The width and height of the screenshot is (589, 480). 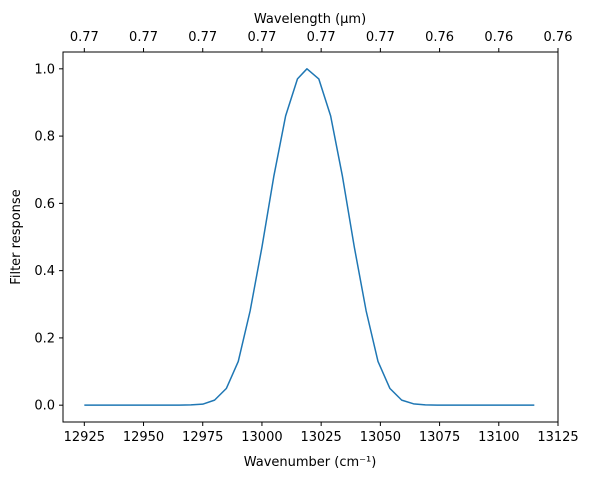 I want to click on x-tick-label: 13125, so click(x=557, y=437).